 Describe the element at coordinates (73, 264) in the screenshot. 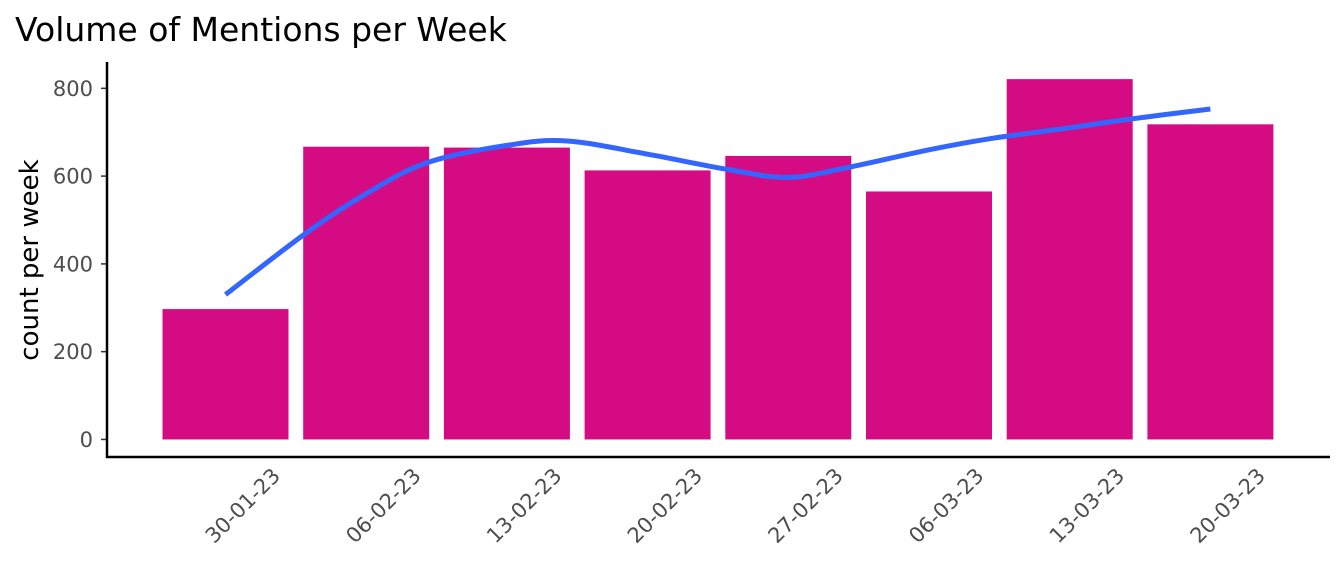

I see `y-tick-label-400: 400` at that location.